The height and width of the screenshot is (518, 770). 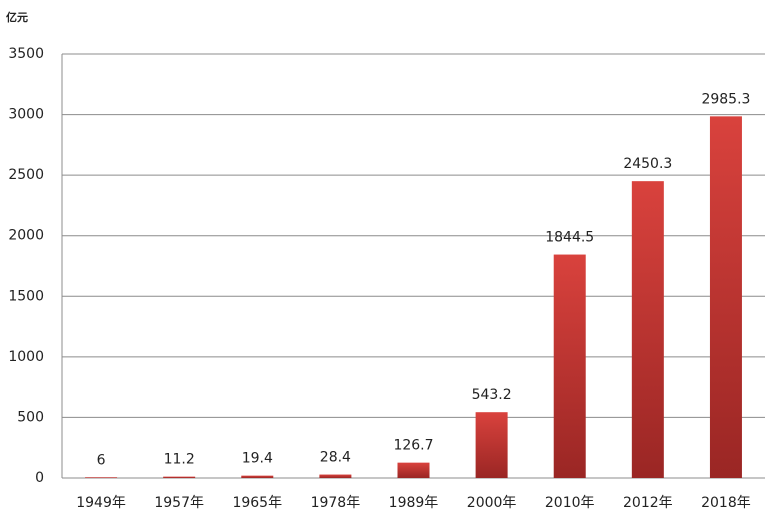 I want to click on x-tick-label: 1989年, so click(x=414, y=503).